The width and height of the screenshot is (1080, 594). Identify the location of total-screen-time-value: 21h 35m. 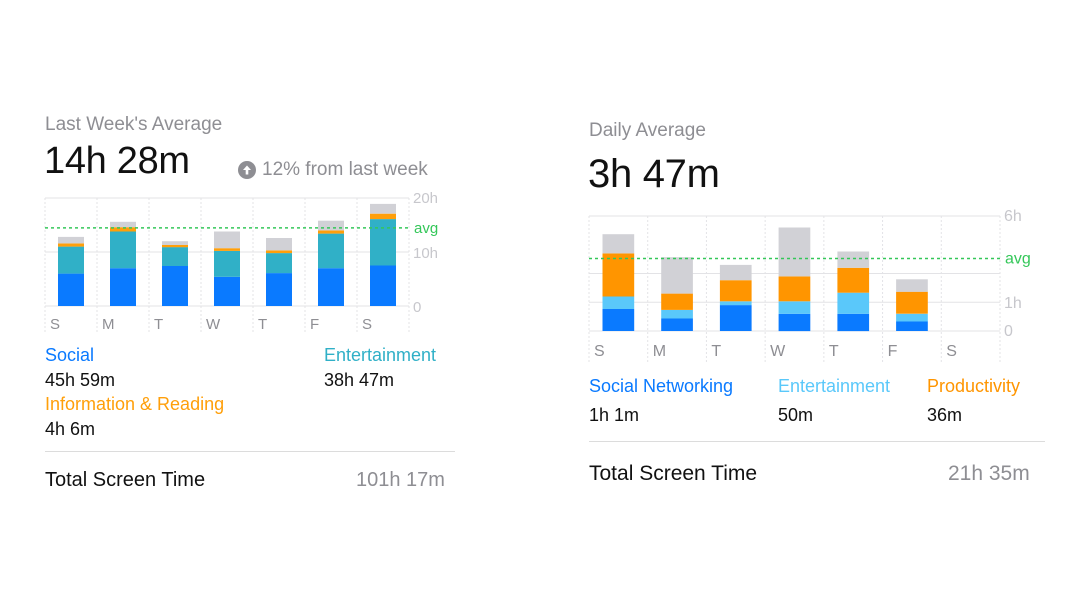
(989, 473).